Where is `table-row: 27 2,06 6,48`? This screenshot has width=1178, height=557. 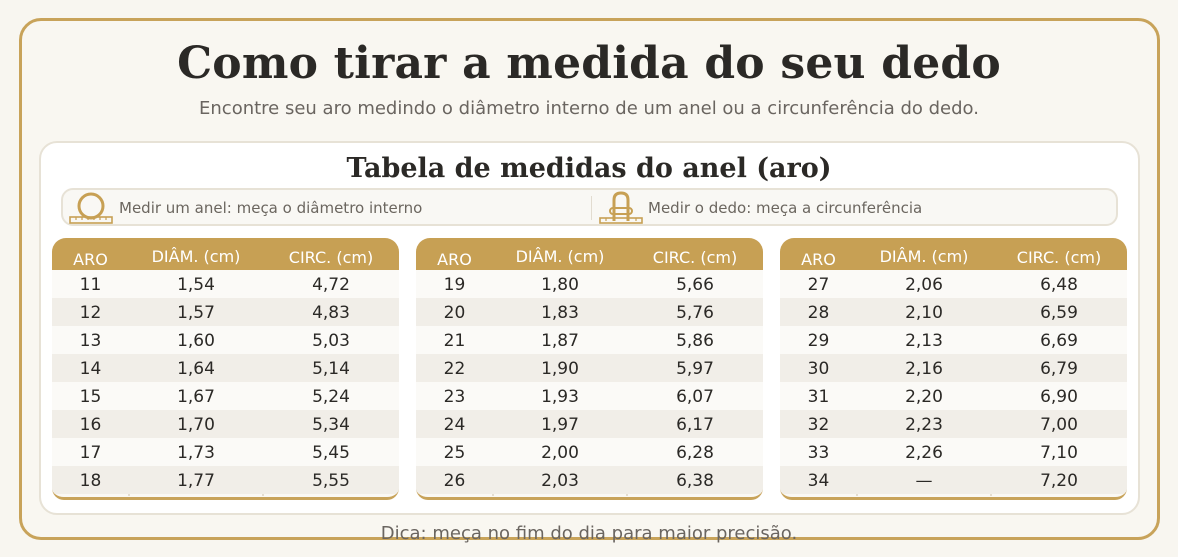 table-row: 27 2,06 6,48 is located at coordinates (953, 284).